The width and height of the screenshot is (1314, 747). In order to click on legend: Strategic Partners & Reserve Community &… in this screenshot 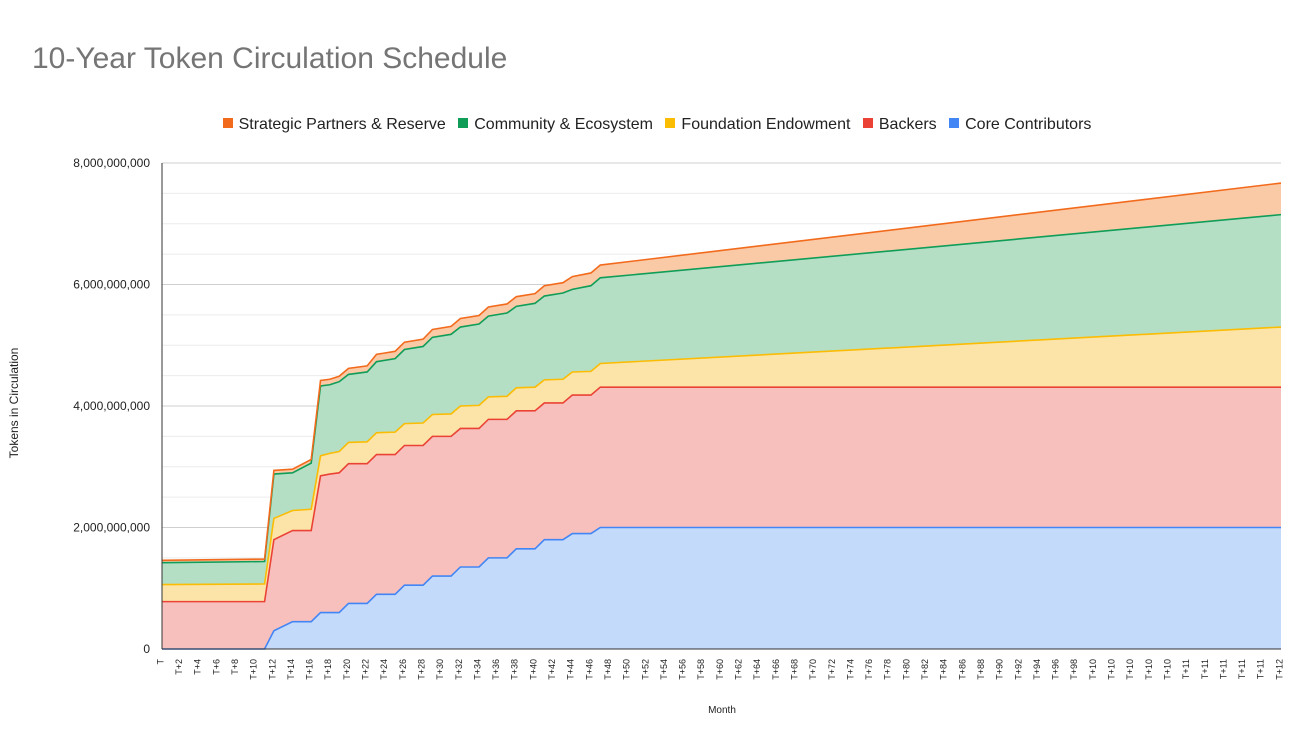, I will do `click(657, 125)`.